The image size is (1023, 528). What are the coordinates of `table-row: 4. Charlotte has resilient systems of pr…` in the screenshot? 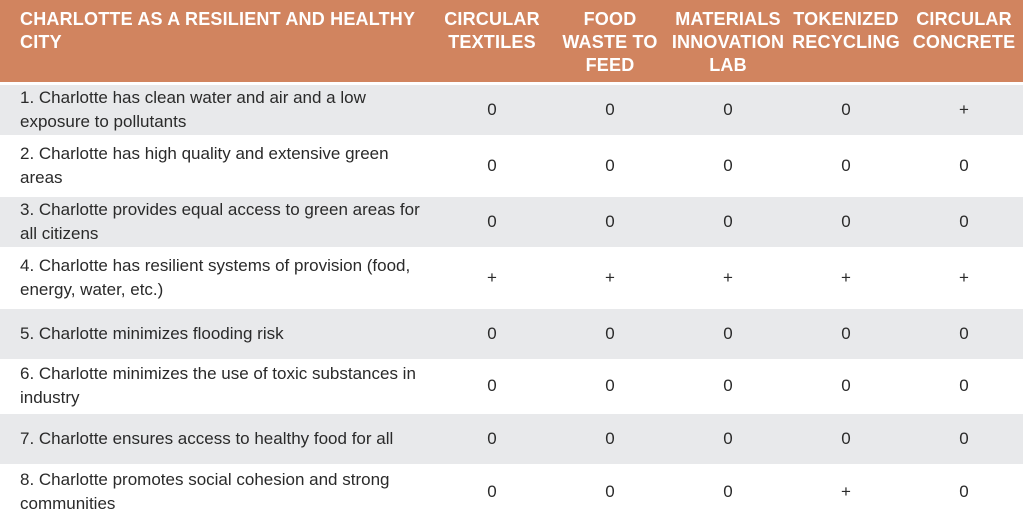 It's located at (511, 278).